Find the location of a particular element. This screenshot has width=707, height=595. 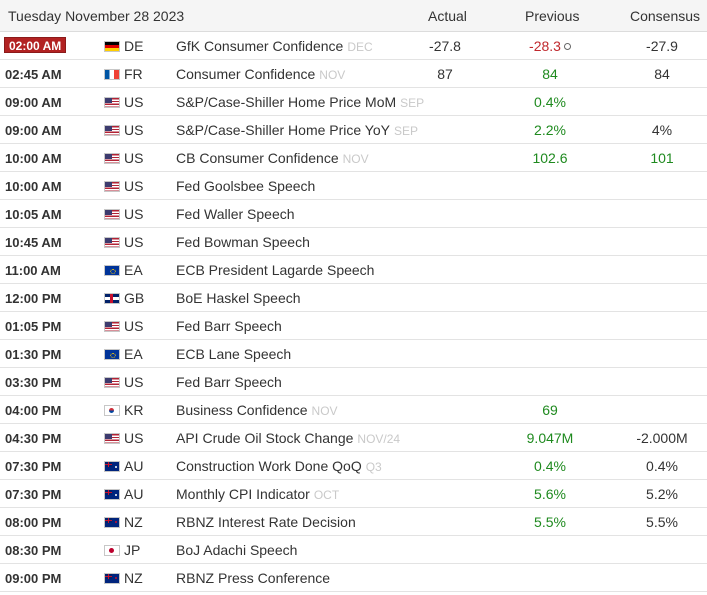

event-name-link: Fed Goolsbee Speech is located at coordinates (245, 186).